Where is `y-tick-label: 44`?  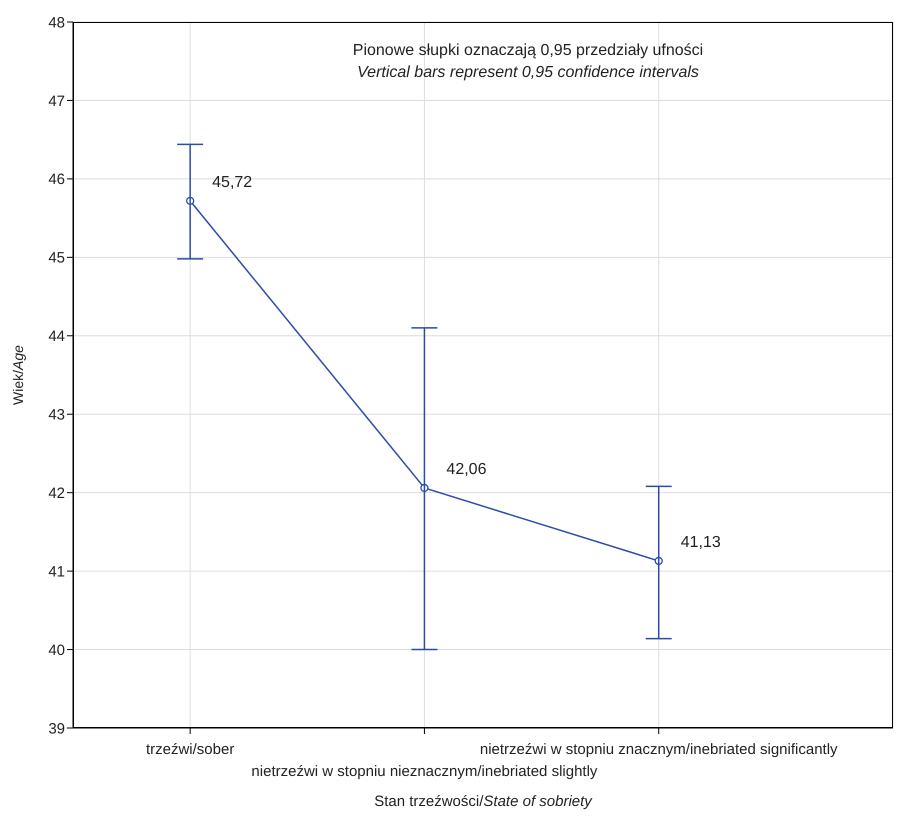 y-tick-label: 44 is located at coordinates (56, 337).